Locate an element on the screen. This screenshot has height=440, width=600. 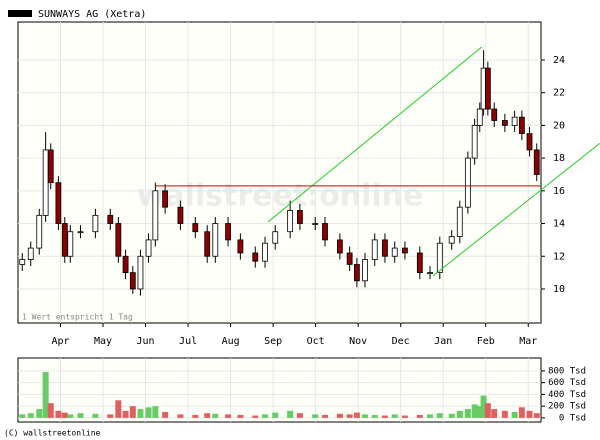
y-tick-label: 10 is located at coordinates (559, 289).